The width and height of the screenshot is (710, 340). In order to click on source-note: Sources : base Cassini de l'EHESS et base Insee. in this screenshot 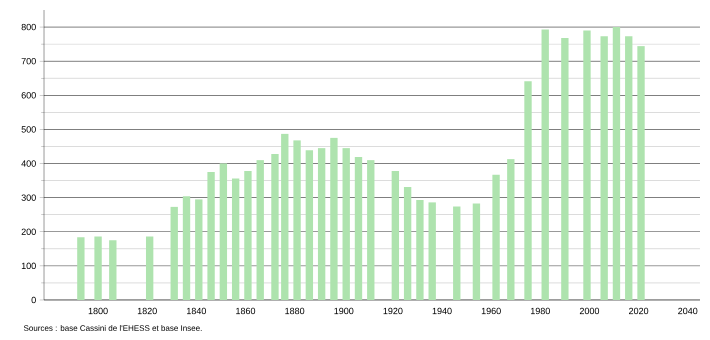, I will do `click(113, 328)`.